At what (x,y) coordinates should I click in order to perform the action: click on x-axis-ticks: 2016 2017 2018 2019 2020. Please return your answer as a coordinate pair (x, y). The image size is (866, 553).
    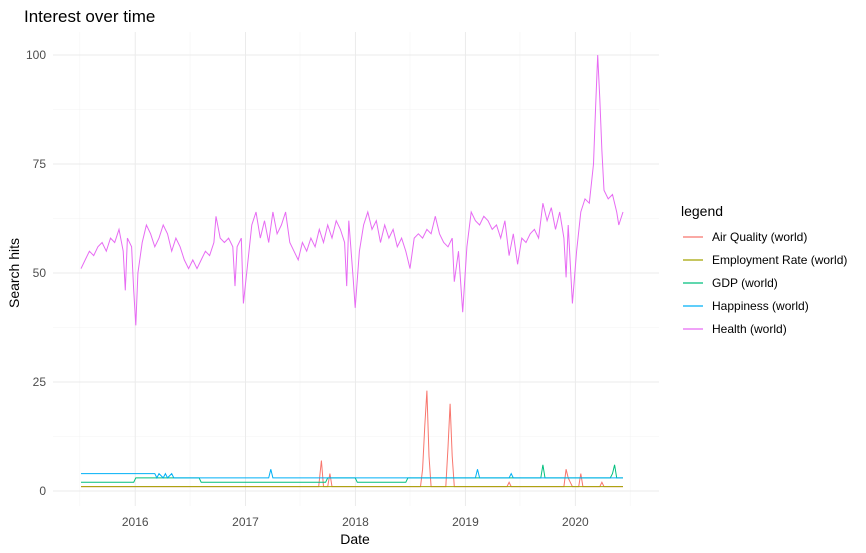
    Looking at the image, I should click on (355, 522).